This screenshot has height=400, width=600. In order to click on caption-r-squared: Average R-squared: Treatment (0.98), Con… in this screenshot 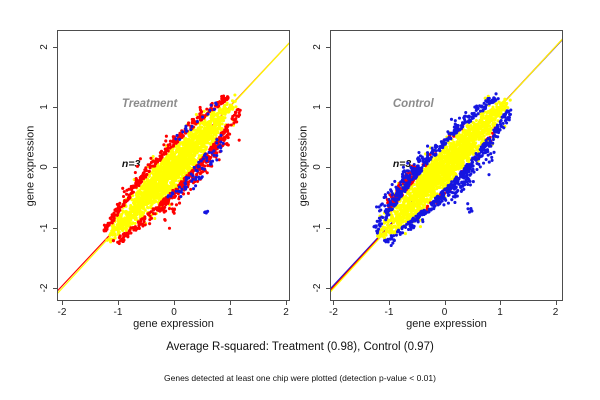, I will do `click(300, 347)`.